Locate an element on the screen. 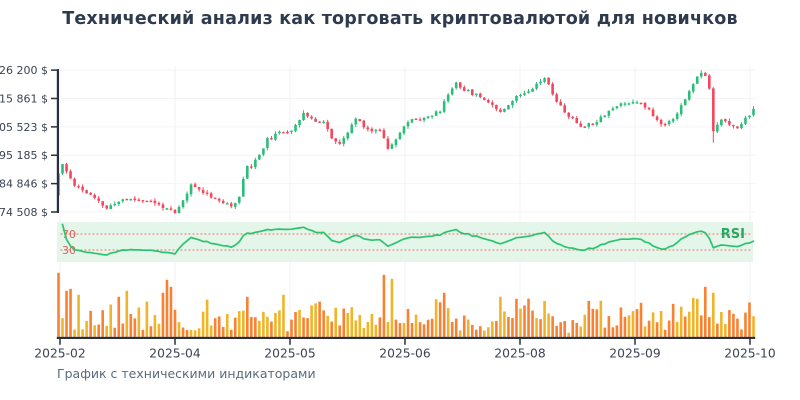 Image resolution: width=800 pixels, height=400 pixels. y-axis-tick-label: 105 523 $ is located at coordinates (24, 127).